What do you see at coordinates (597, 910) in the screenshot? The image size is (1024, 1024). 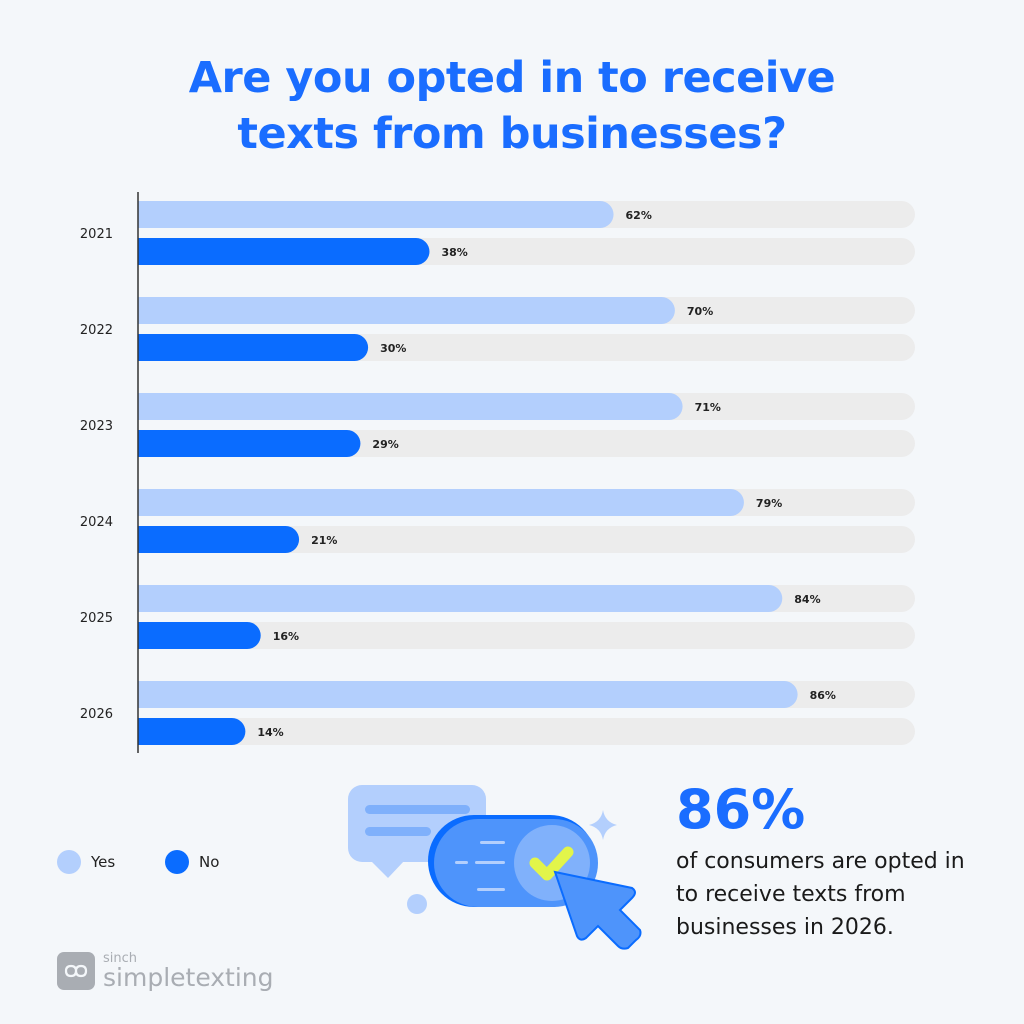 I see `cursor-icon` at bounding box center [597, 910].